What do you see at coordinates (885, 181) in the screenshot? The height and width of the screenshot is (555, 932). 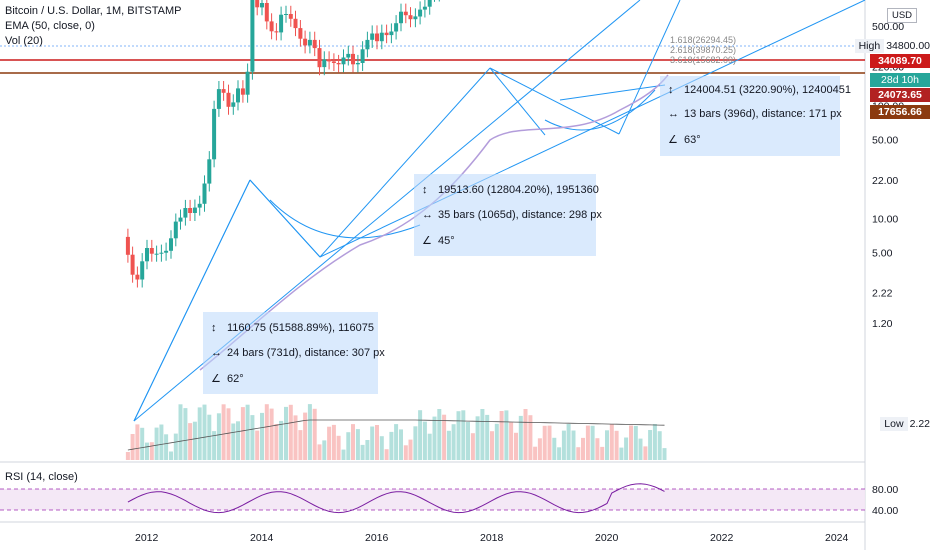 I see `price-tick-label: 22.00` at bounding box center [885, 181].